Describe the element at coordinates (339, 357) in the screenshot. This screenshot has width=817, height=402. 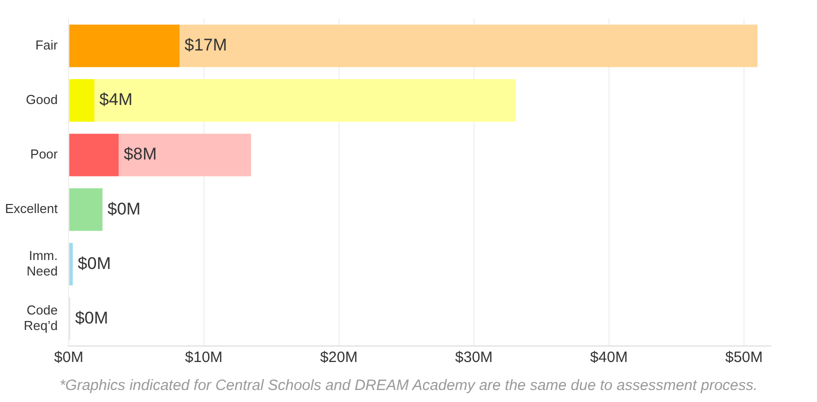
I see `x-tick-label: $20M` at that location.